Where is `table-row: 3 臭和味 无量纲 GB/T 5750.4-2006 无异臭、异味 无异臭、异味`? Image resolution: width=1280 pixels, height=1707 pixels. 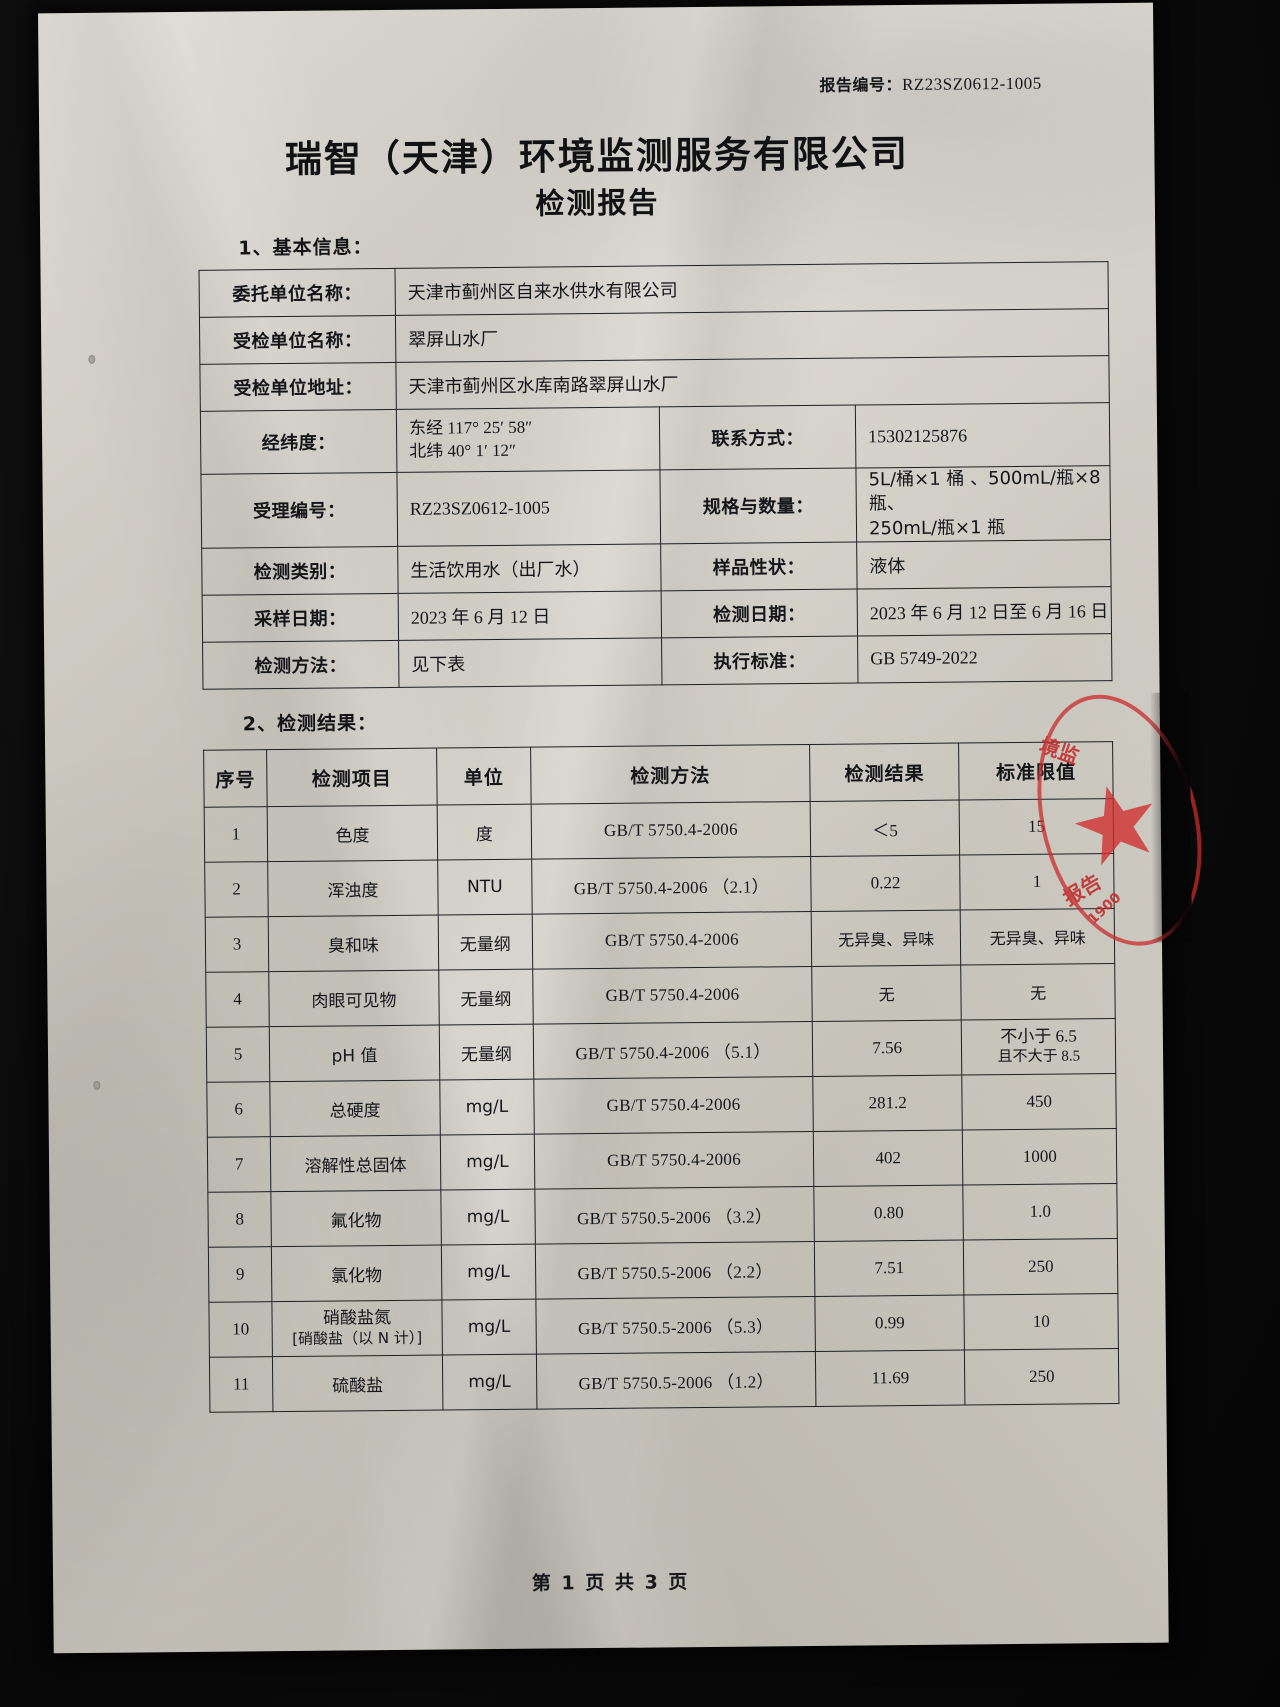 table-row: 3 臭和味 无量纲 GB/T 5750.4-2006 无异臭、异味 无异臭、异味 is located at coordinates (660, 940).